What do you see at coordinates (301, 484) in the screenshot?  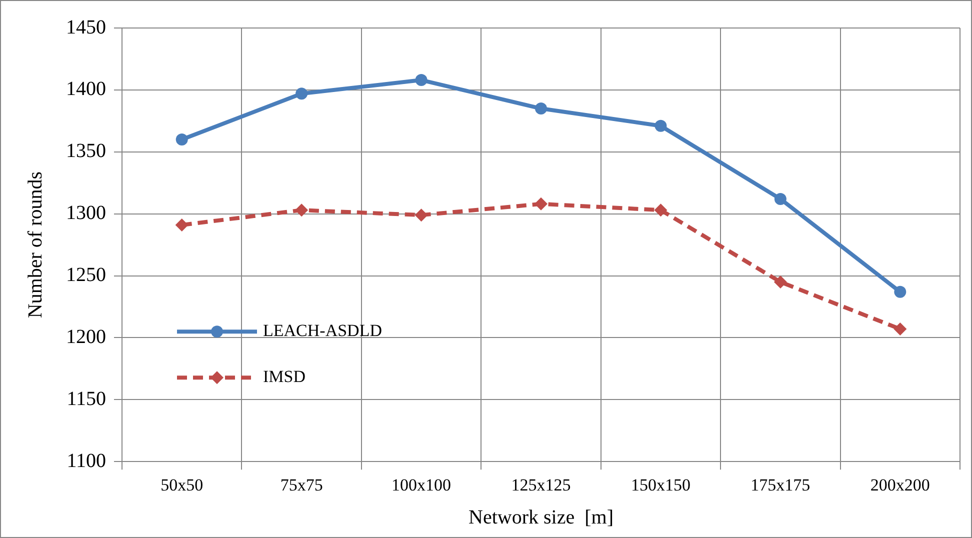 I see `x-tick-label: 75x75` at bounding box center [301, 484].